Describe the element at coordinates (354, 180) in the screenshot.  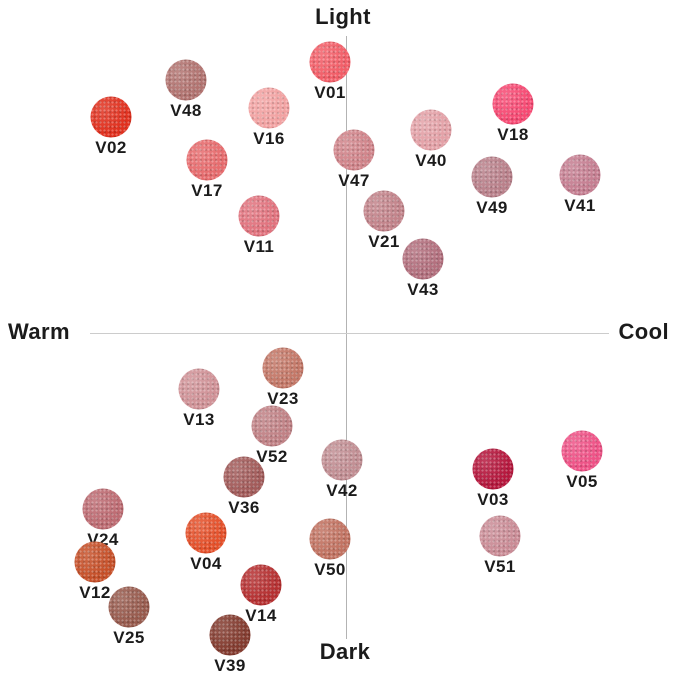
I see `swatch-label-v47: V47` at that location.